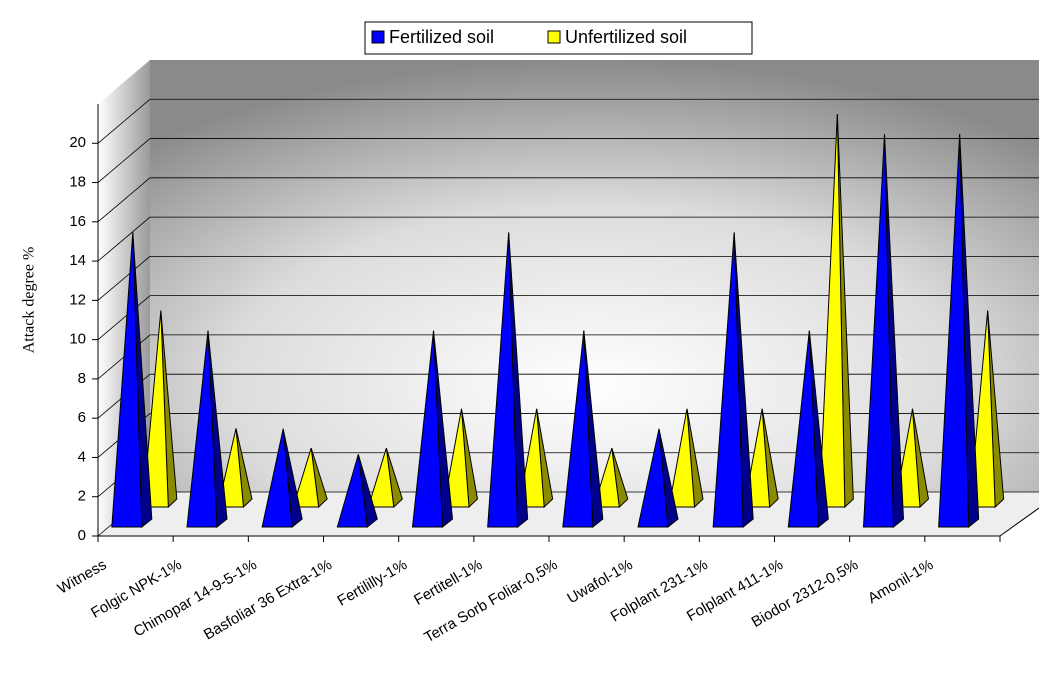  Describe the element at coordinates (77, 142) in the screenshot. I see `y-tick-label: 20` at that location.